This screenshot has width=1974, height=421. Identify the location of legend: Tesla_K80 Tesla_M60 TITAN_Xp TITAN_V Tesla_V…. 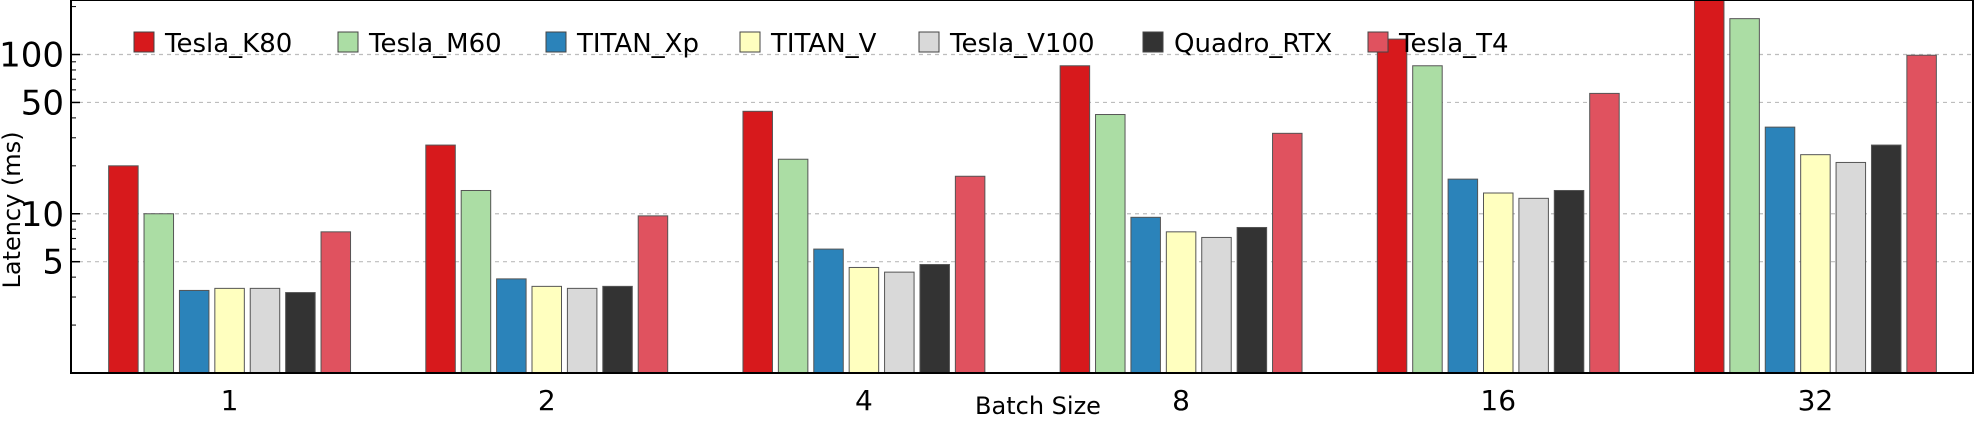
(821, 44).